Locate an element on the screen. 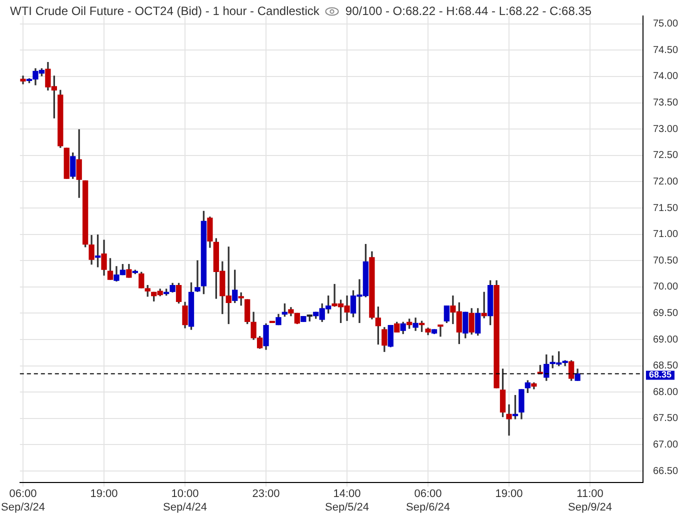  y-tick-label: 68.00 is located at coordinates (665, 392).